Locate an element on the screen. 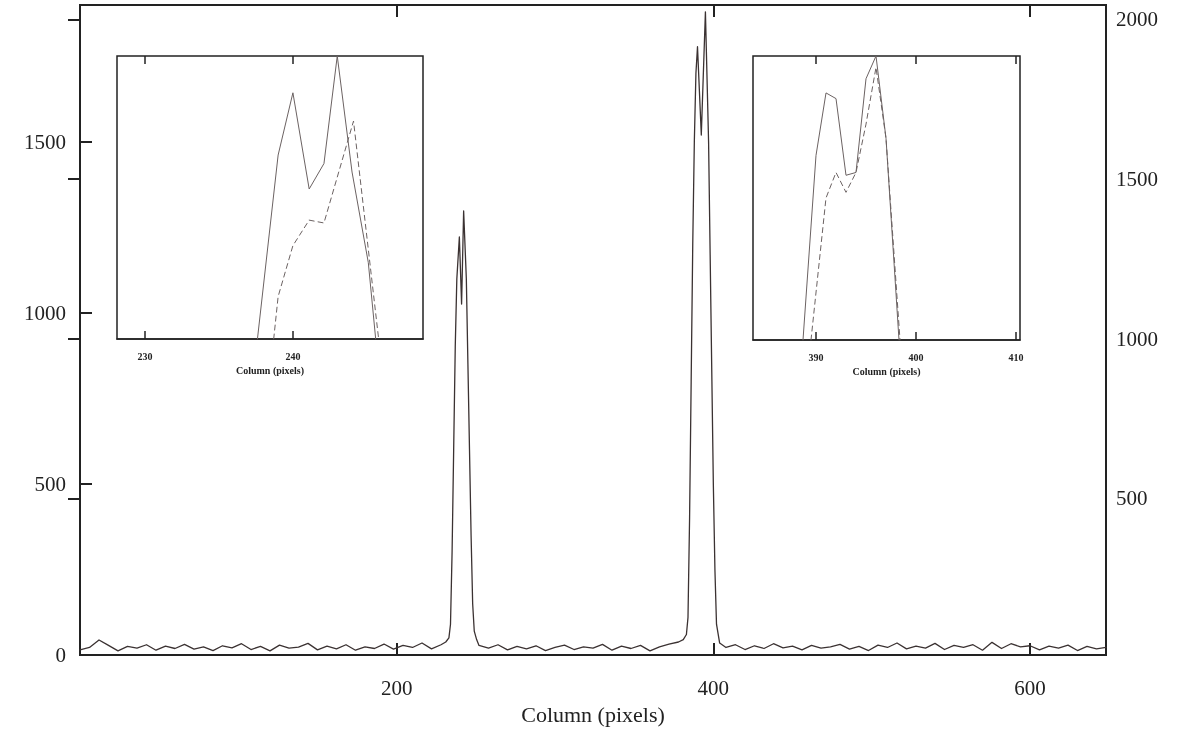 The image size is (1183, 739). x-tick-label: 240 is located at coordinates (293, 356).